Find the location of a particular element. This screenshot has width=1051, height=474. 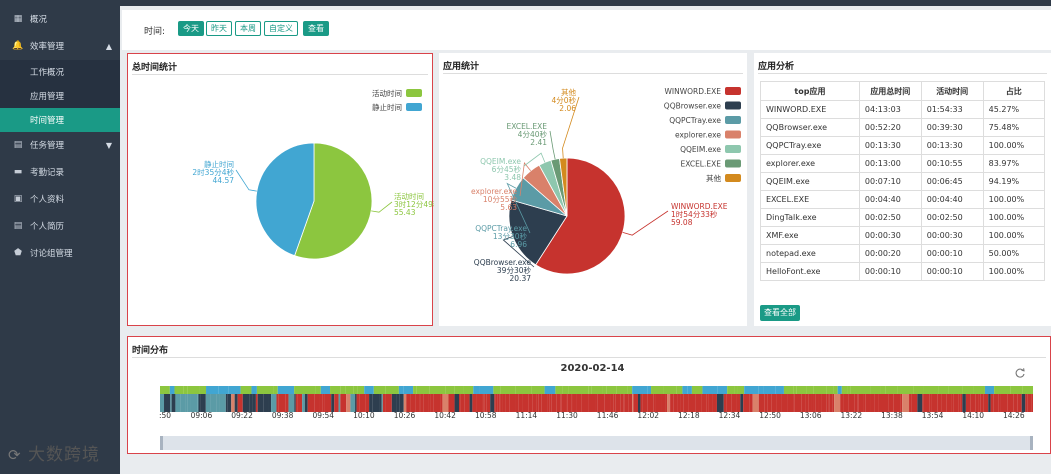

query-button: 查看 is located at coordinates (316, 28).